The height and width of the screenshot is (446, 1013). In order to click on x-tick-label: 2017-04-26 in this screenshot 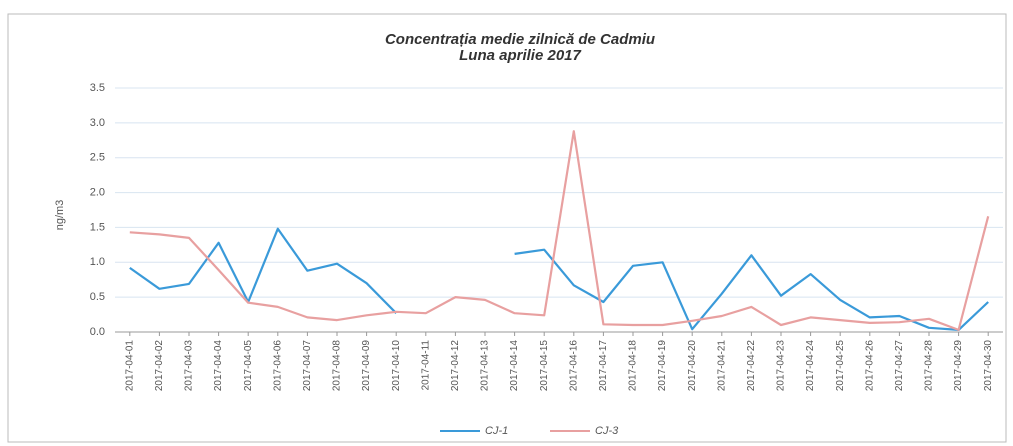, I will do `click(869, 366)`.